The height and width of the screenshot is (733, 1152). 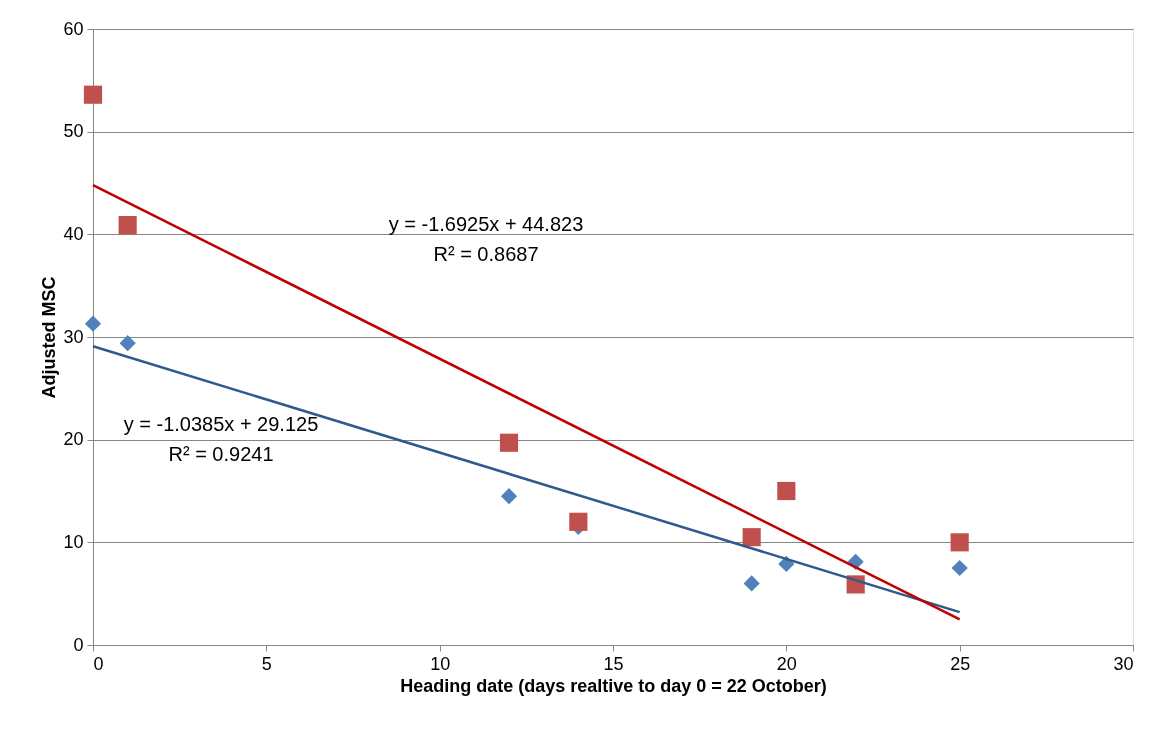 What do you see at coordinates (73, 233) in the screenshot?
I see `y-tick-label: 40` at bounding box center [73, 233].